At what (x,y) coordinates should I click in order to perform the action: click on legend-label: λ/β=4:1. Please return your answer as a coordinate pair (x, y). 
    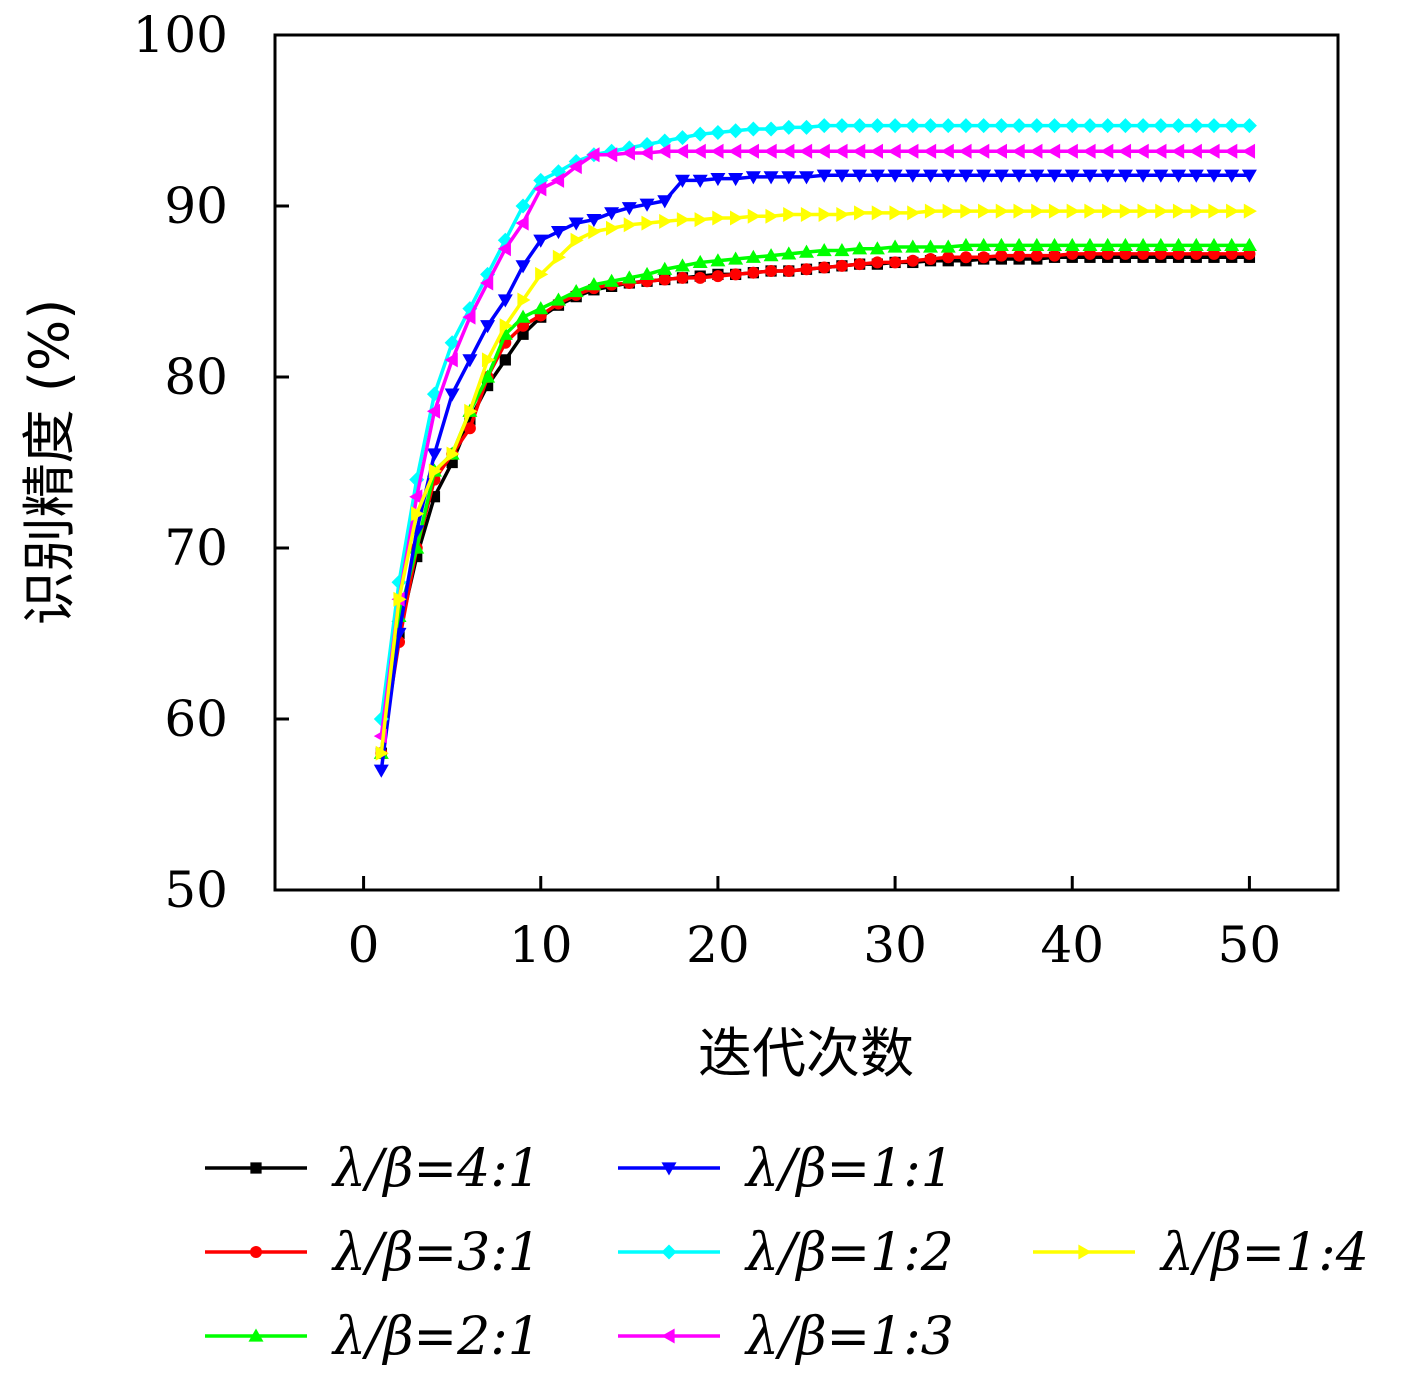
    Looking at the image, I should click on (436, 1169).